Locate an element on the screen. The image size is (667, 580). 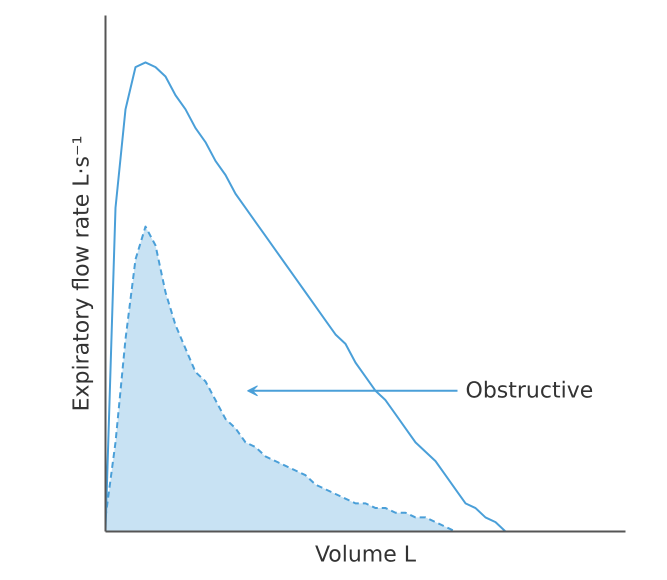
annotation: Obstructive is located at coordinates (530, 391).